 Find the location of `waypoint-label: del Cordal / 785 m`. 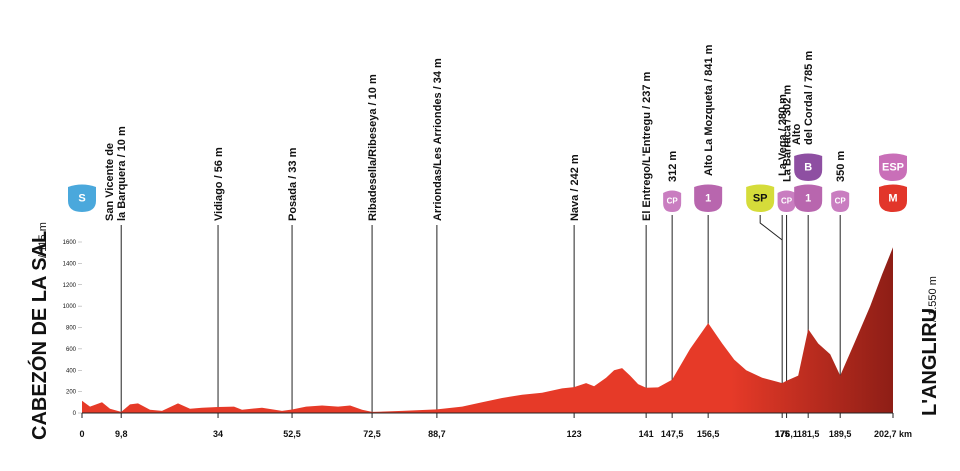

waypoint-label: del Cordal / 785 m is located at coordinates (809, 98).